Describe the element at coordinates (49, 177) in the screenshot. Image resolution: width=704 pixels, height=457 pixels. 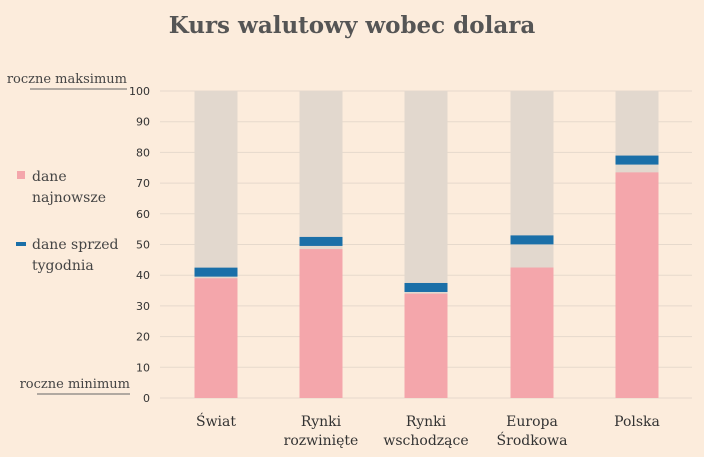
I see `legend-latest-label: dane` at that location.